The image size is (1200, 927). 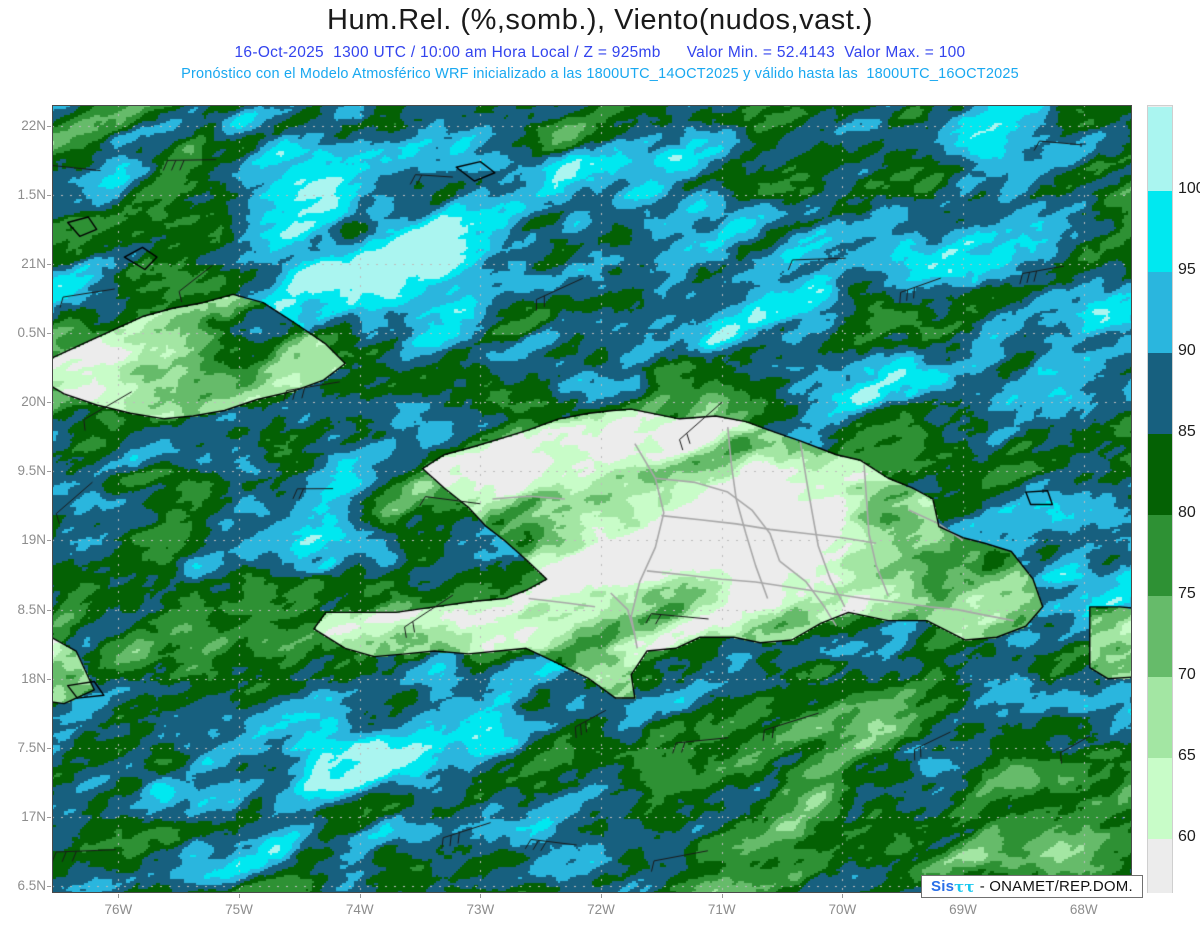 What do you see at coordinates (601, 909) in the screenshot?
I see `x-axis-label: 72W` at bounding box center [601, 909].